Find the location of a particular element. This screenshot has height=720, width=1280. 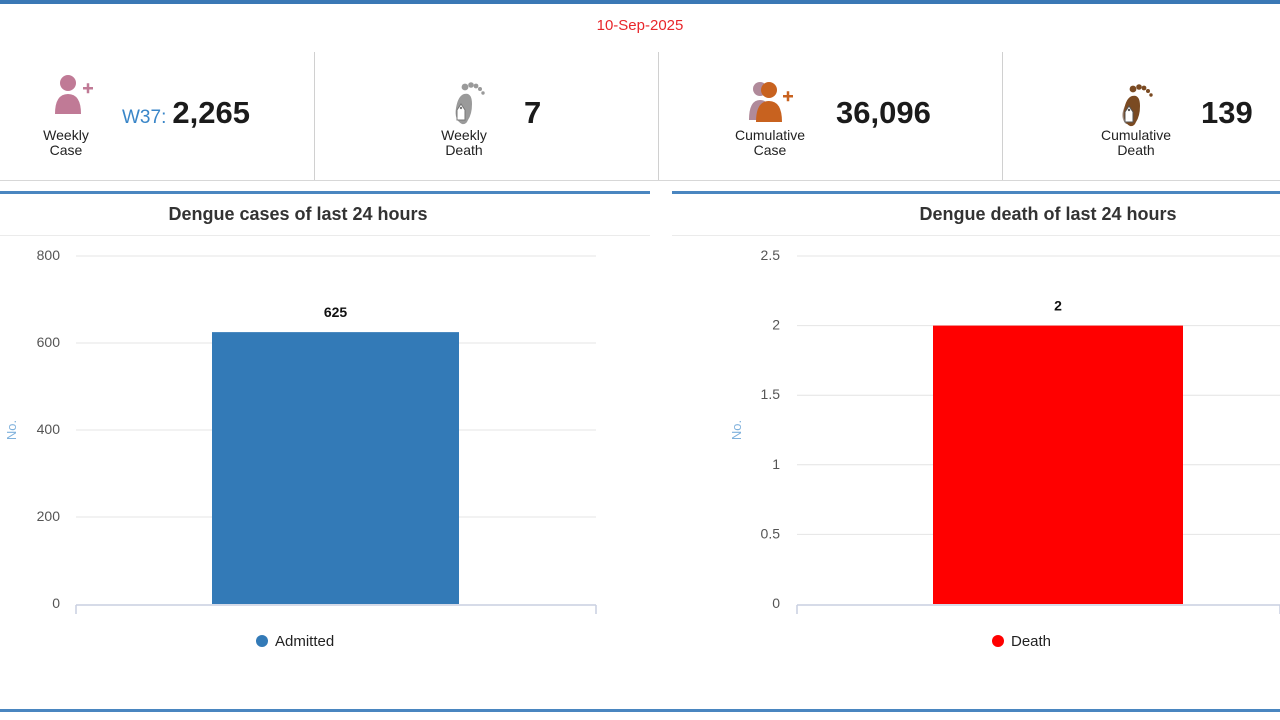

y-tick-label: 2.5 is located at coordinates (771, 255).